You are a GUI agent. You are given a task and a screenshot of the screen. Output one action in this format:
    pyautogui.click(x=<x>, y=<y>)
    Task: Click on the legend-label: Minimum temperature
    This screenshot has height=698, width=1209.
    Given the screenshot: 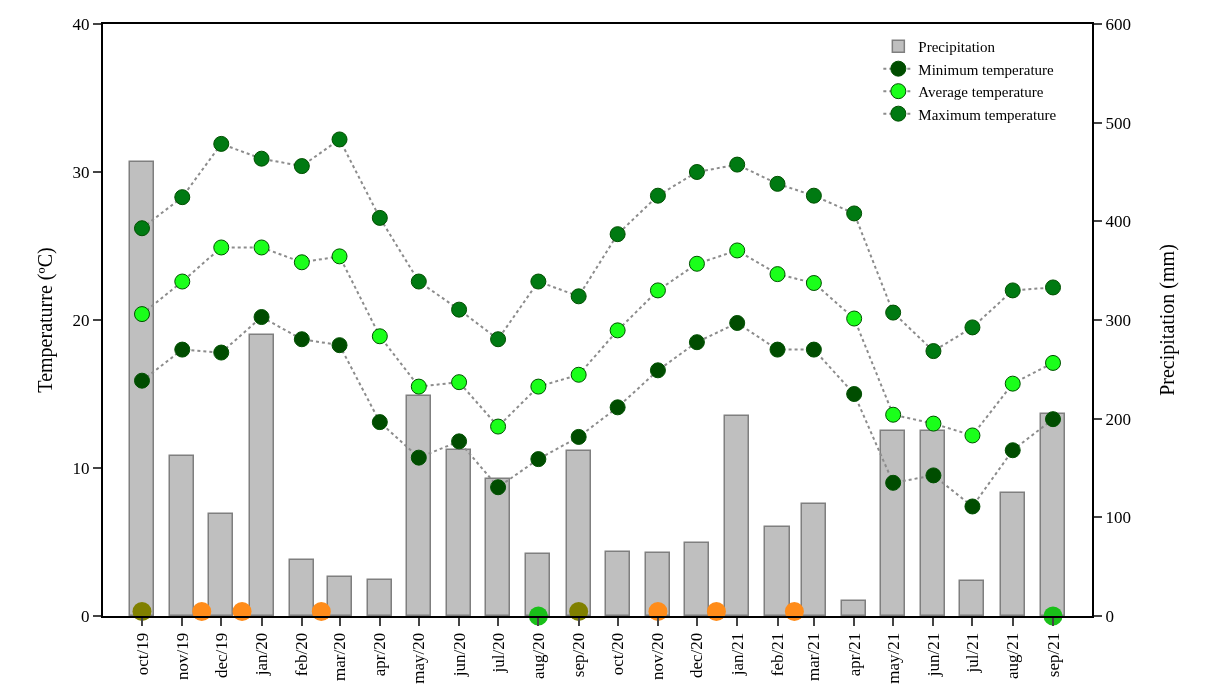 What is the action you would take?
    pyautogui.click(x=986, y=69)
    